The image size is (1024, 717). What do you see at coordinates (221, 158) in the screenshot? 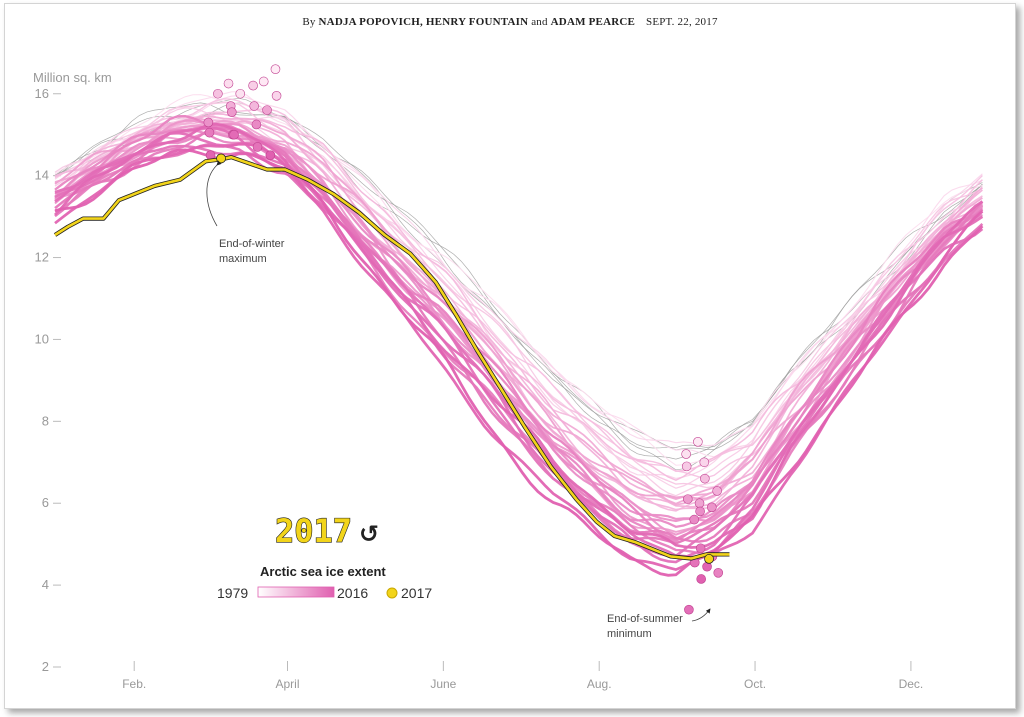
I see `current-year-max-dot` at bounding box center [221, 158].